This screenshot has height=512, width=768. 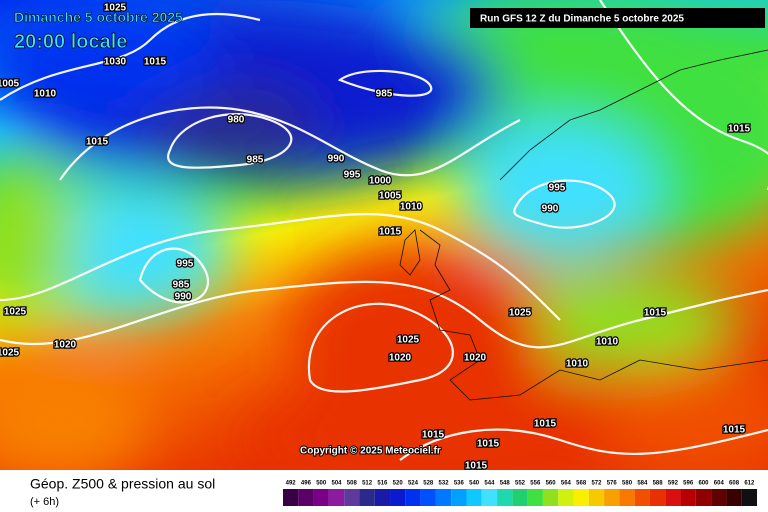 I want to click on legend-label: 600, so click(x=703, y=484).